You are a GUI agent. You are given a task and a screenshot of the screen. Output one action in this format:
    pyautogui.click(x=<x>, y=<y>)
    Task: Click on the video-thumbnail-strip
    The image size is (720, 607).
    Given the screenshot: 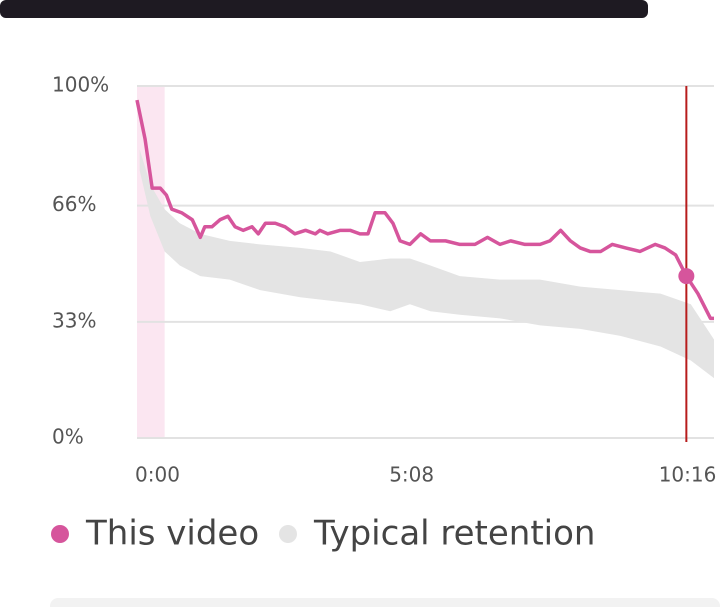 What is the action you would take?
    pyautogui.click(x=324, y=9)
    